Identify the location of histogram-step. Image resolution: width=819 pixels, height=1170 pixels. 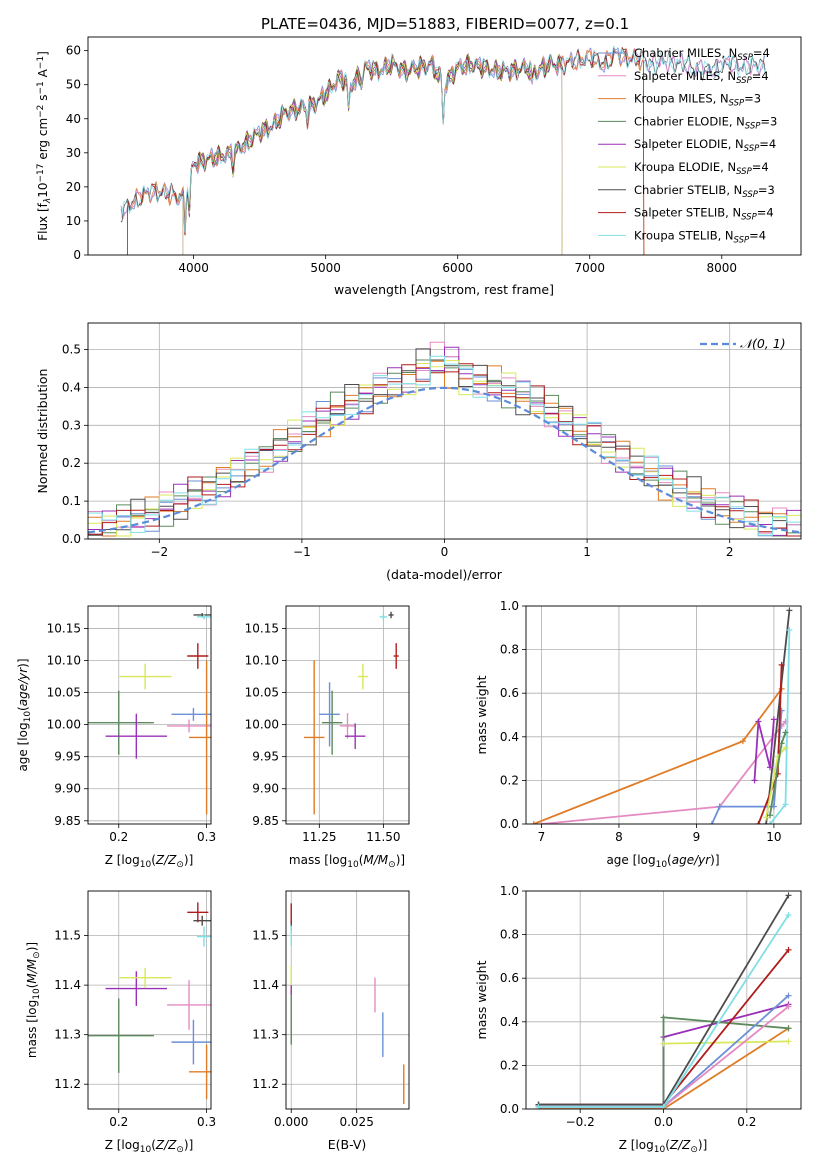
(444, 445).